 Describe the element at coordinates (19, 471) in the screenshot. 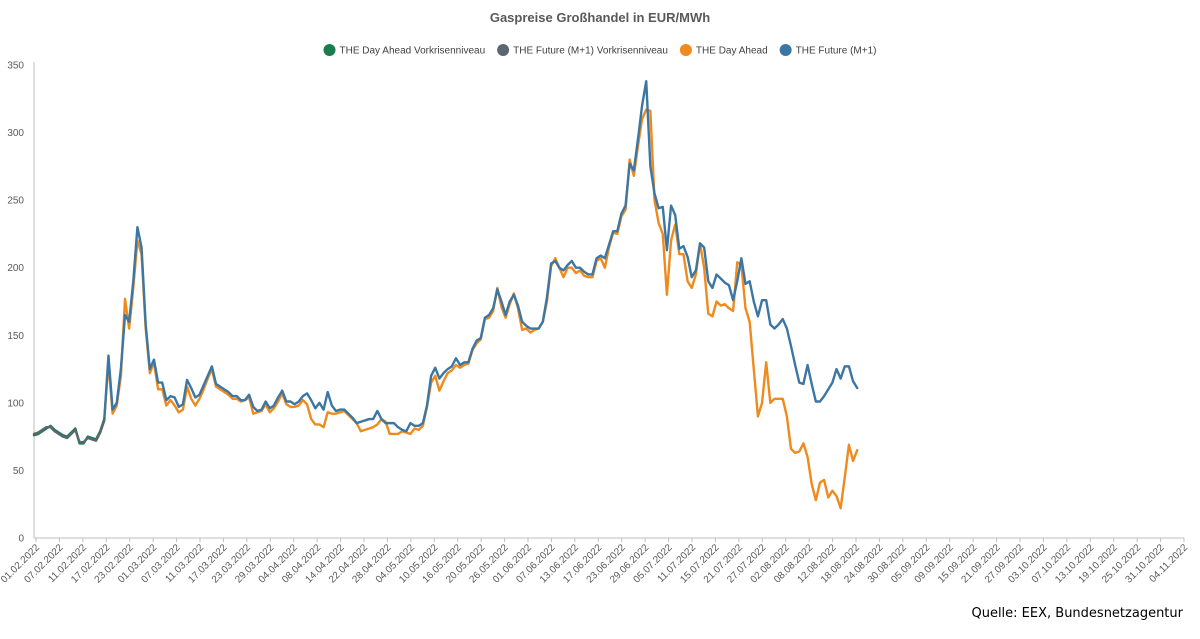

I see `y-tick-label: 50` at that location.